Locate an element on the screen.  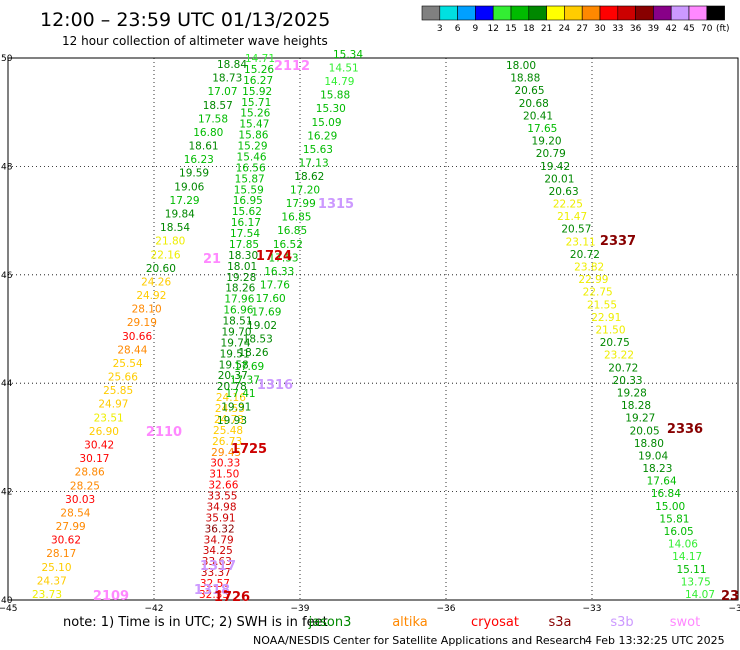
satellite-legend-item: s3b is located at coordinates (621, 622).